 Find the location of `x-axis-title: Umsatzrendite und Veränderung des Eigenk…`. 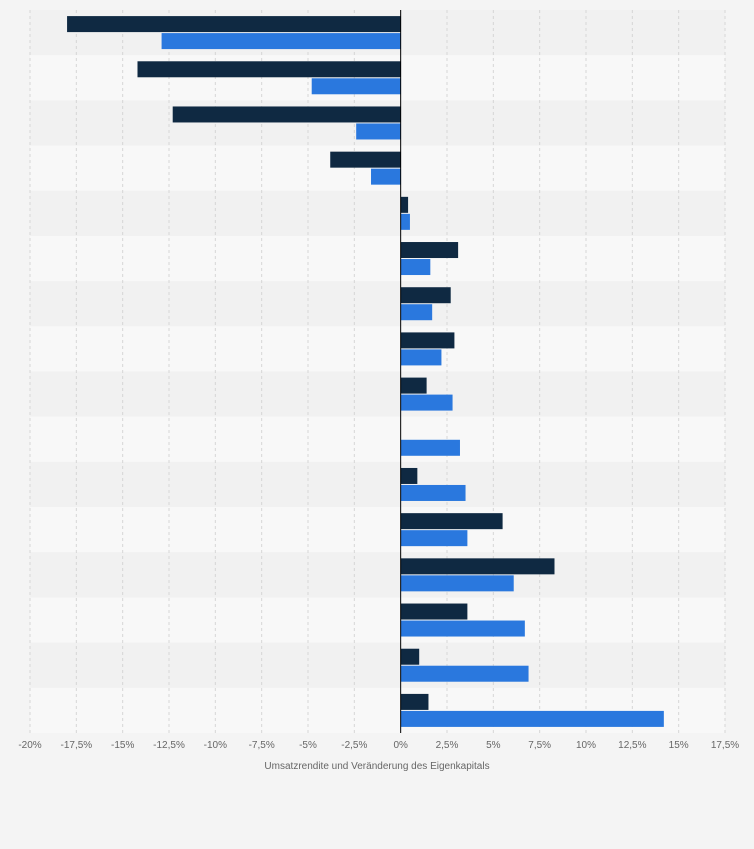

x-axis-title: Umsatzrendite und Veränderung des Eigenk… is located at coordinates (376, 766).